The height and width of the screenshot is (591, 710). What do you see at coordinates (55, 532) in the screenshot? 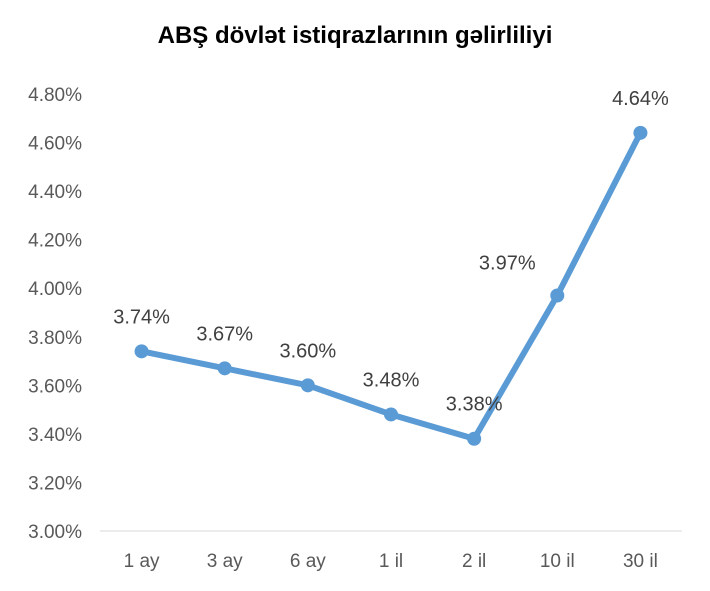
I see `y-tick-label: 3.00%` at bounding box center [55, 532].